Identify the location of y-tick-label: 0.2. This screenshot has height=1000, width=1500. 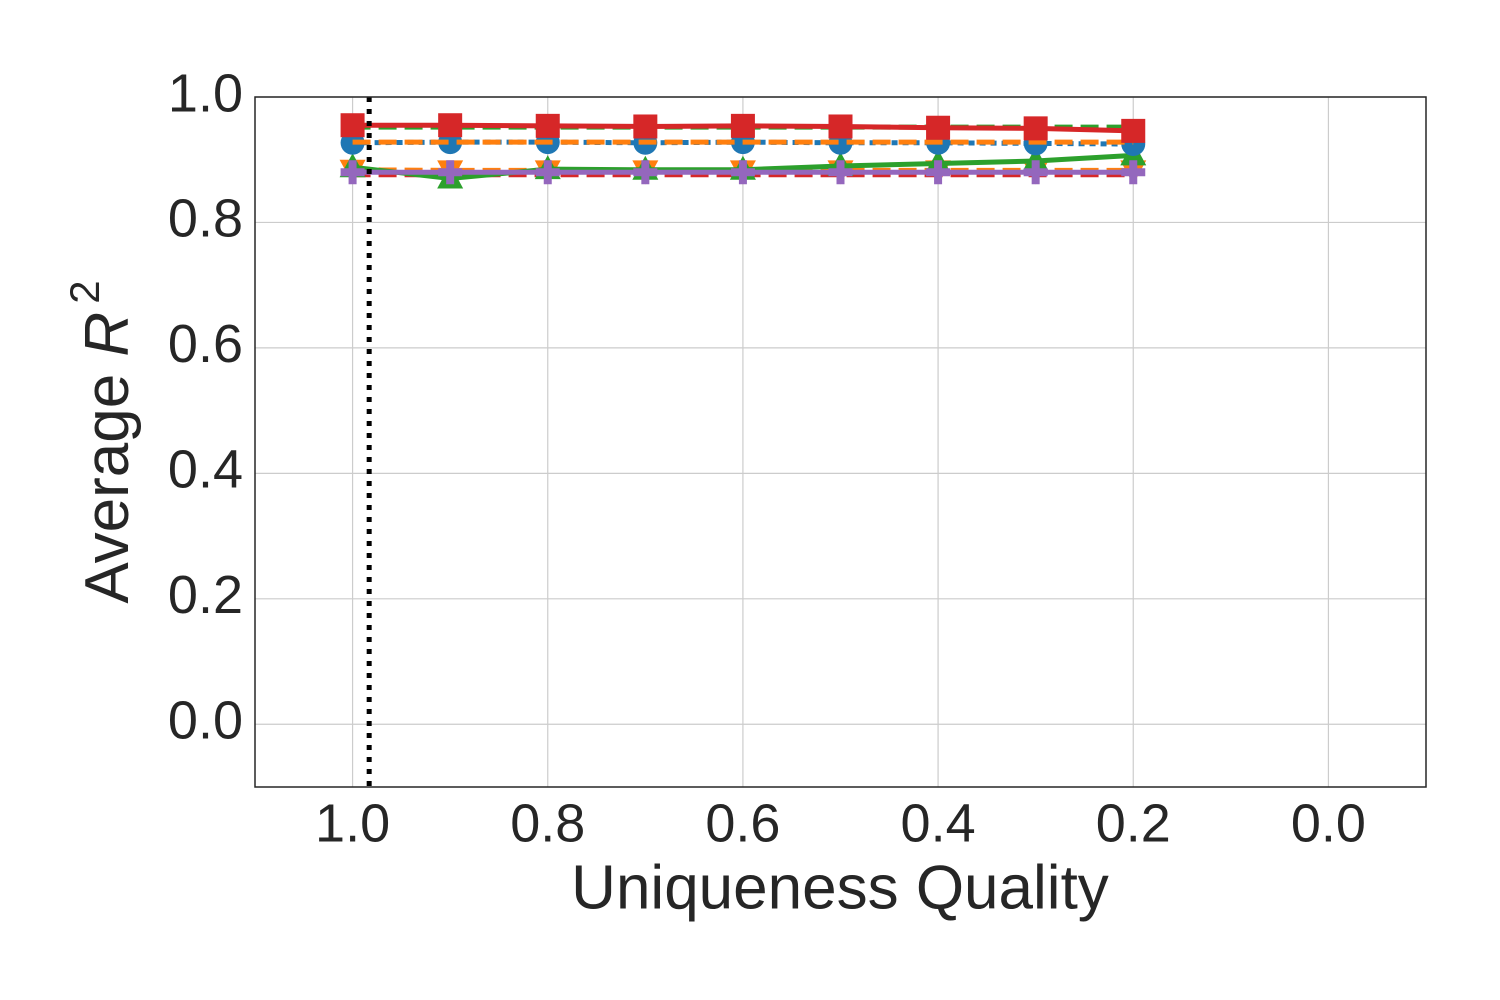
(205, 595).